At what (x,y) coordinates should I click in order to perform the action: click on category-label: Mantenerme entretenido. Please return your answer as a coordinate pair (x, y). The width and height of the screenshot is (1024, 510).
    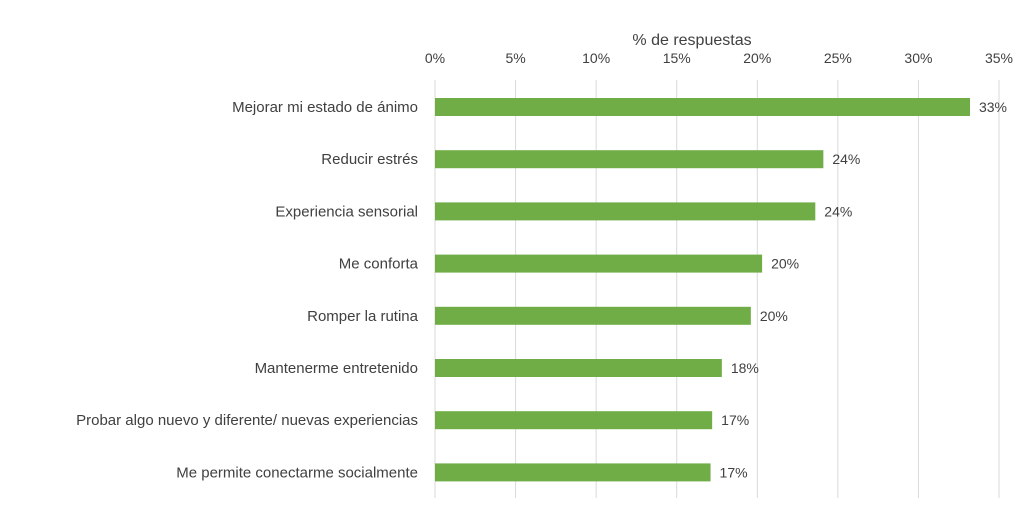
    Looking at the image, I should click on (336, 368).